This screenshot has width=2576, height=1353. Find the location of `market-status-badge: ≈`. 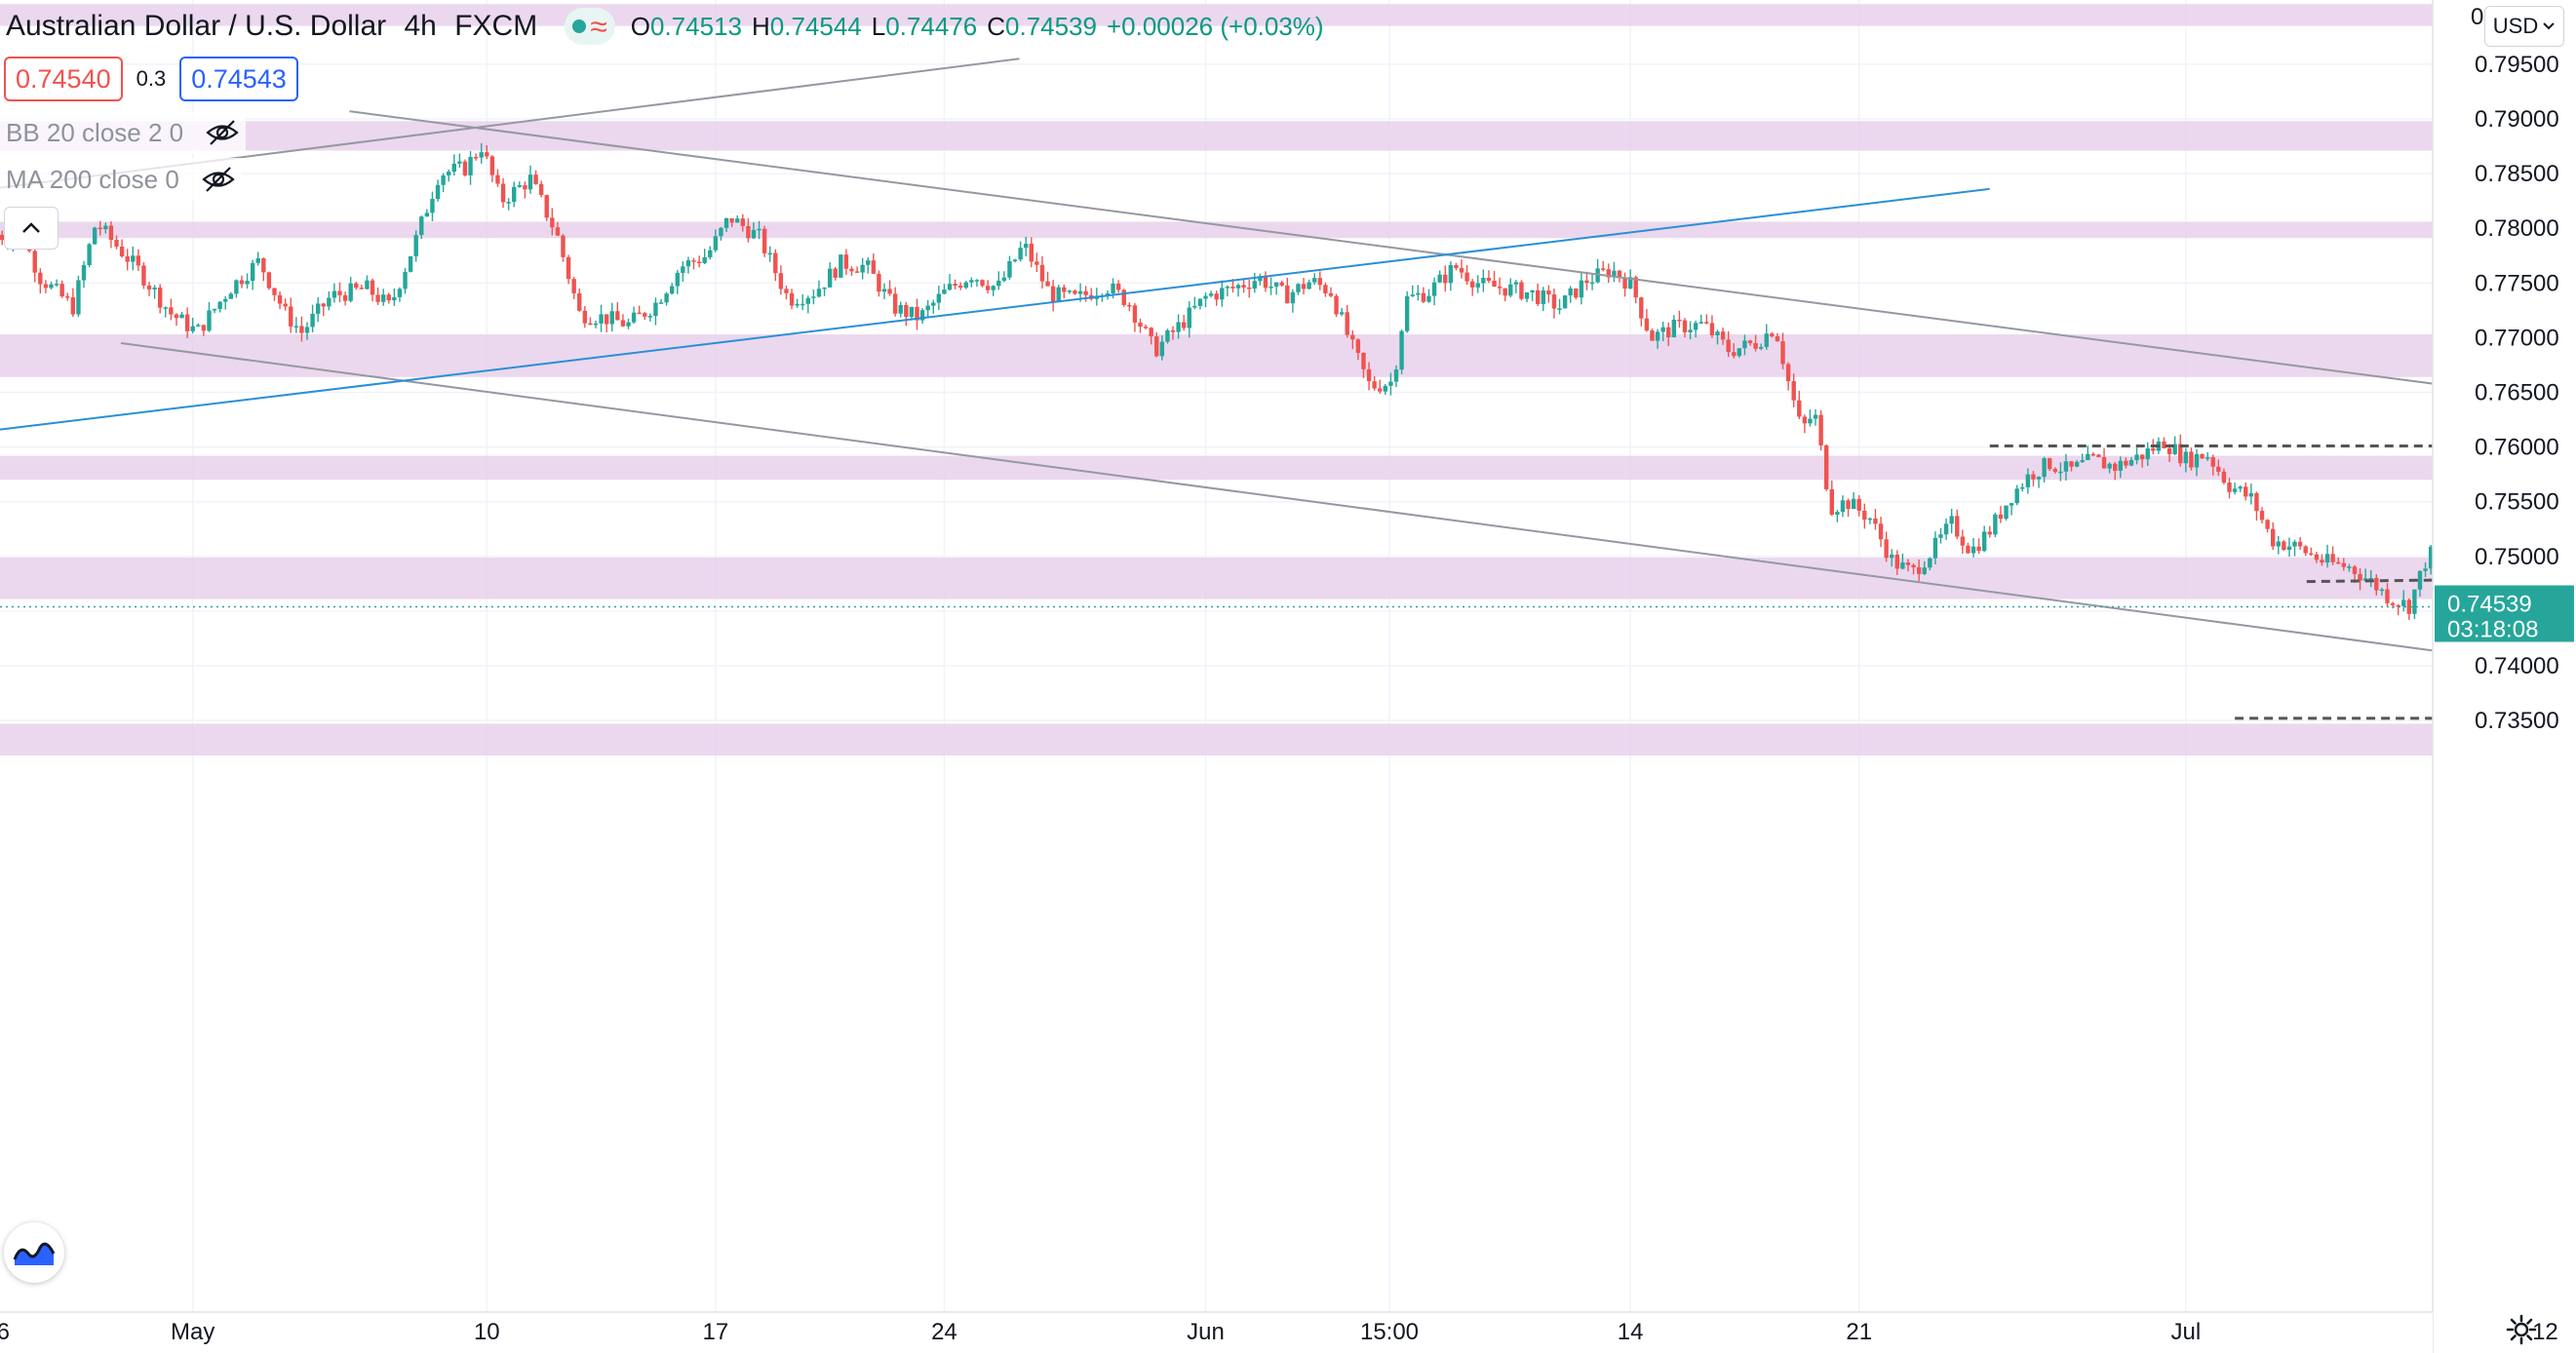

market-status-badge: ≈ is located at coordinates (590, 26).